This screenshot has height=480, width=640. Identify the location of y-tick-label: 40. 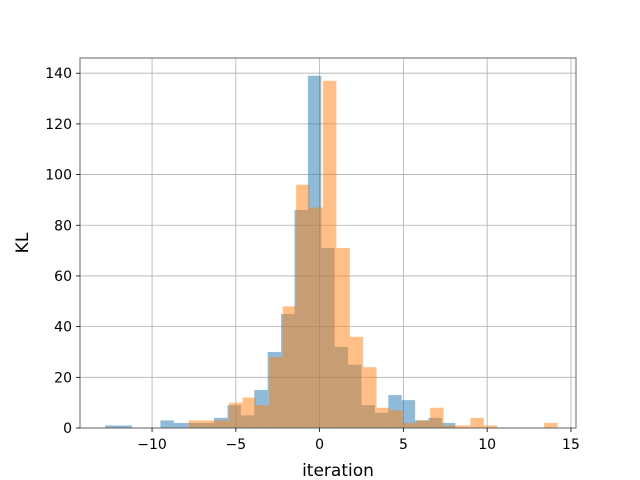
(63, 328).